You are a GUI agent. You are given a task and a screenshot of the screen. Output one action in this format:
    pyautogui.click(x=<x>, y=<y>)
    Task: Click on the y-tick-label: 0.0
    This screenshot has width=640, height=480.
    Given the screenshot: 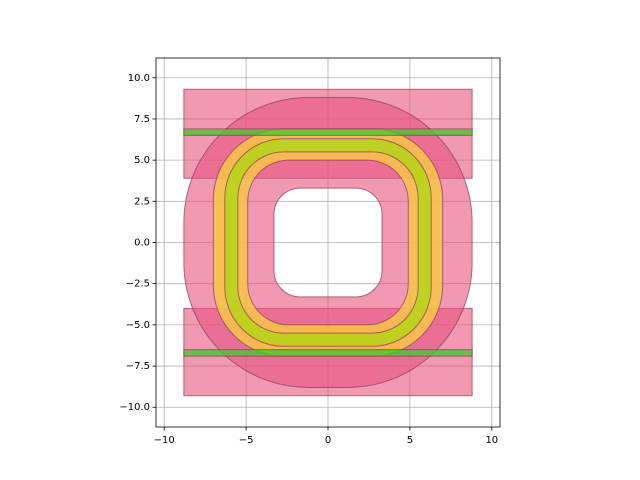 What is the action you would take?
    pyautogui.click(x=142, y=243)
    